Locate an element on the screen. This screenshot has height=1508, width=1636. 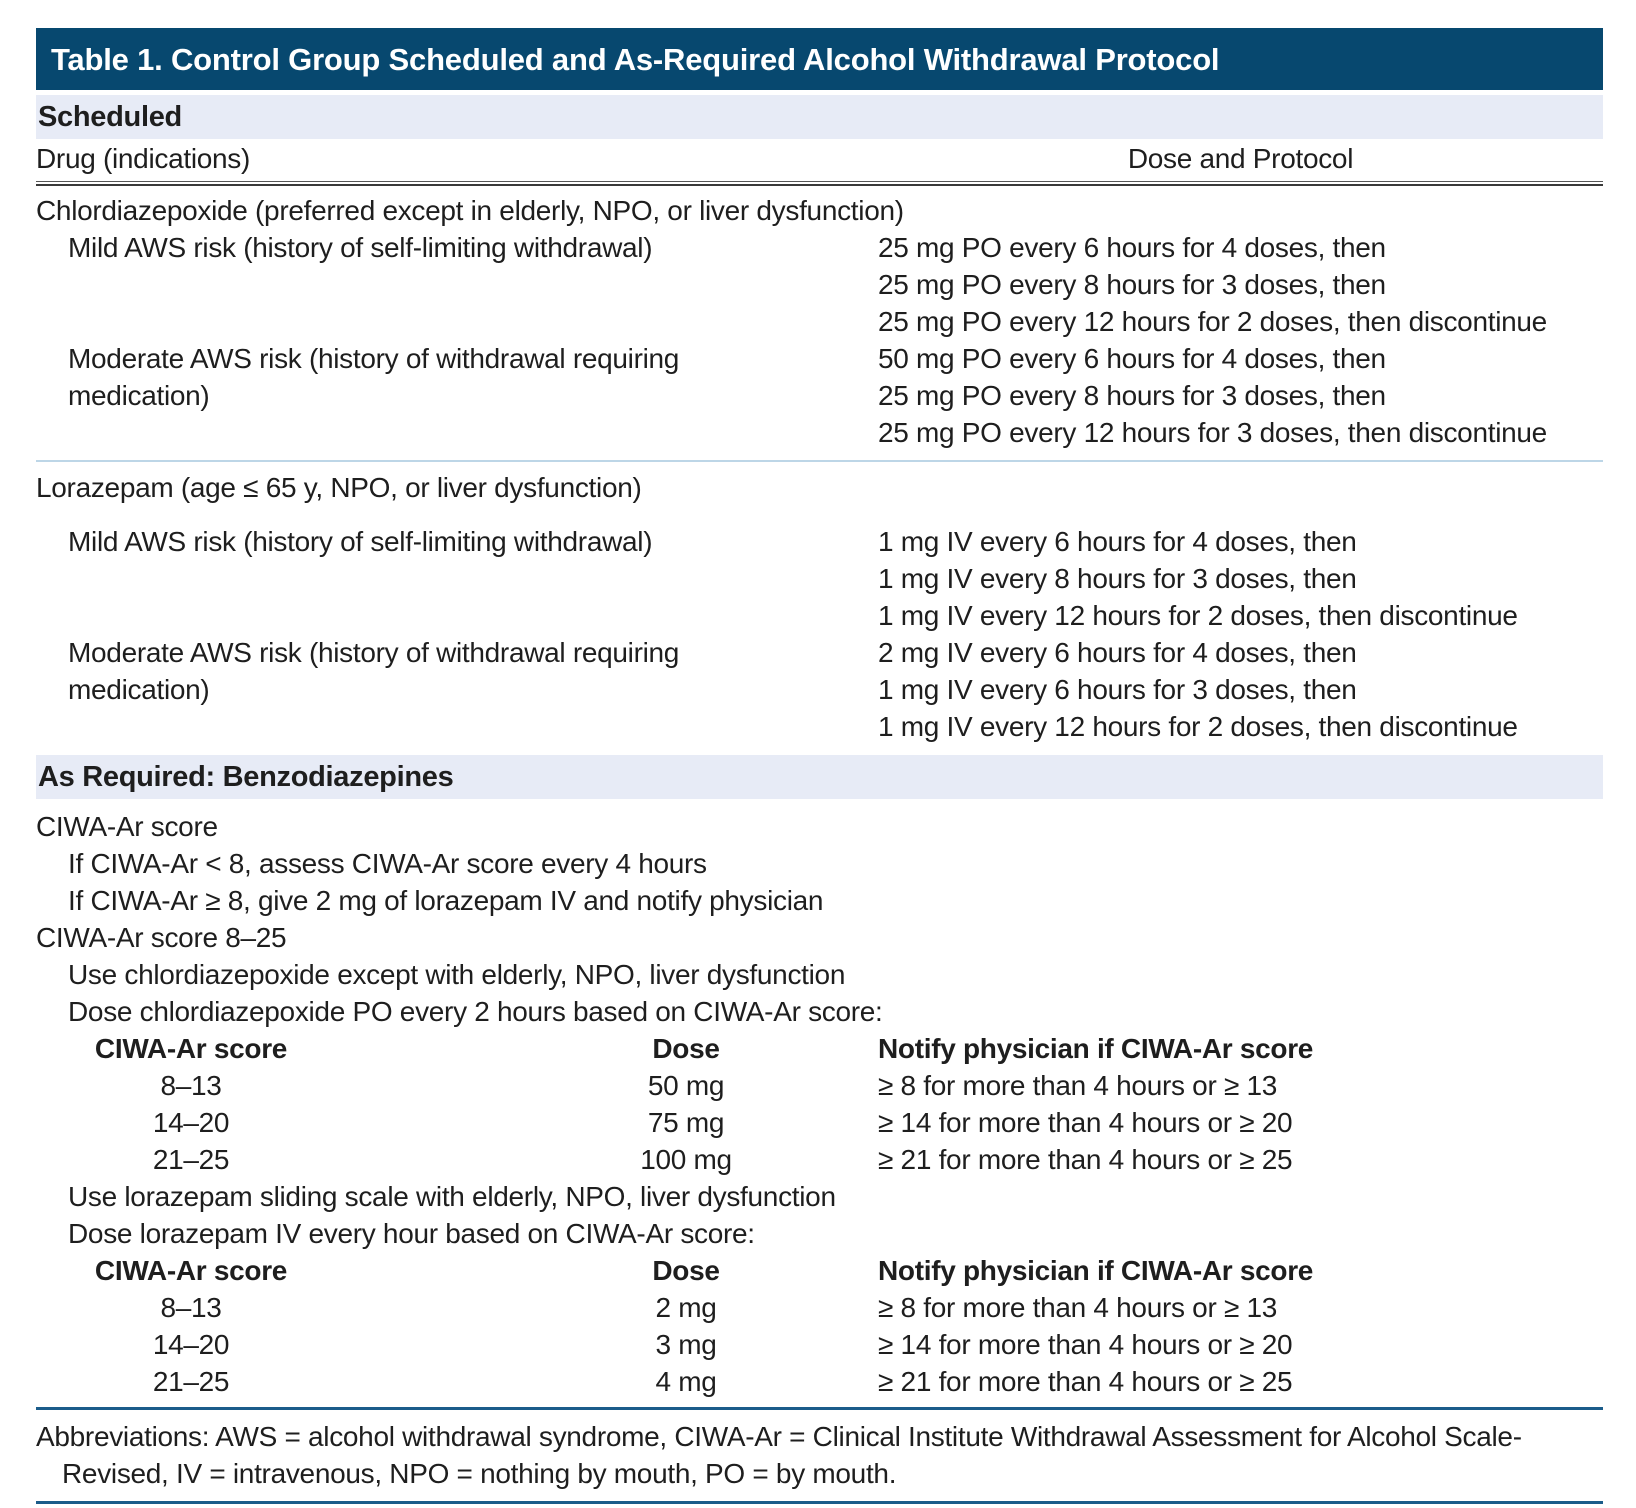
dose-line: 25 mg PO every 6 hours for 4 doses, then is located at coordinates (1132, 247).